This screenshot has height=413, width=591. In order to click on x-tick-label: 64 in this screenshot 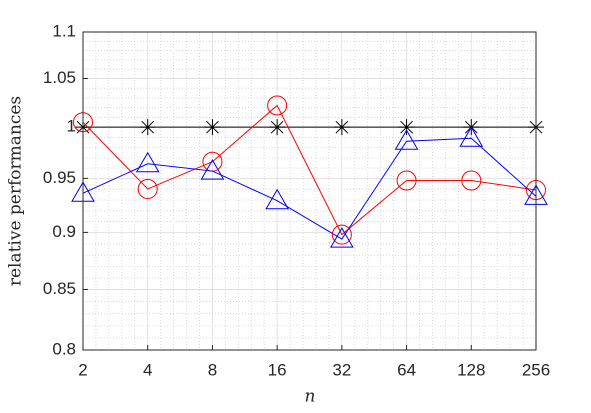, I will do `click(406, 369)`.